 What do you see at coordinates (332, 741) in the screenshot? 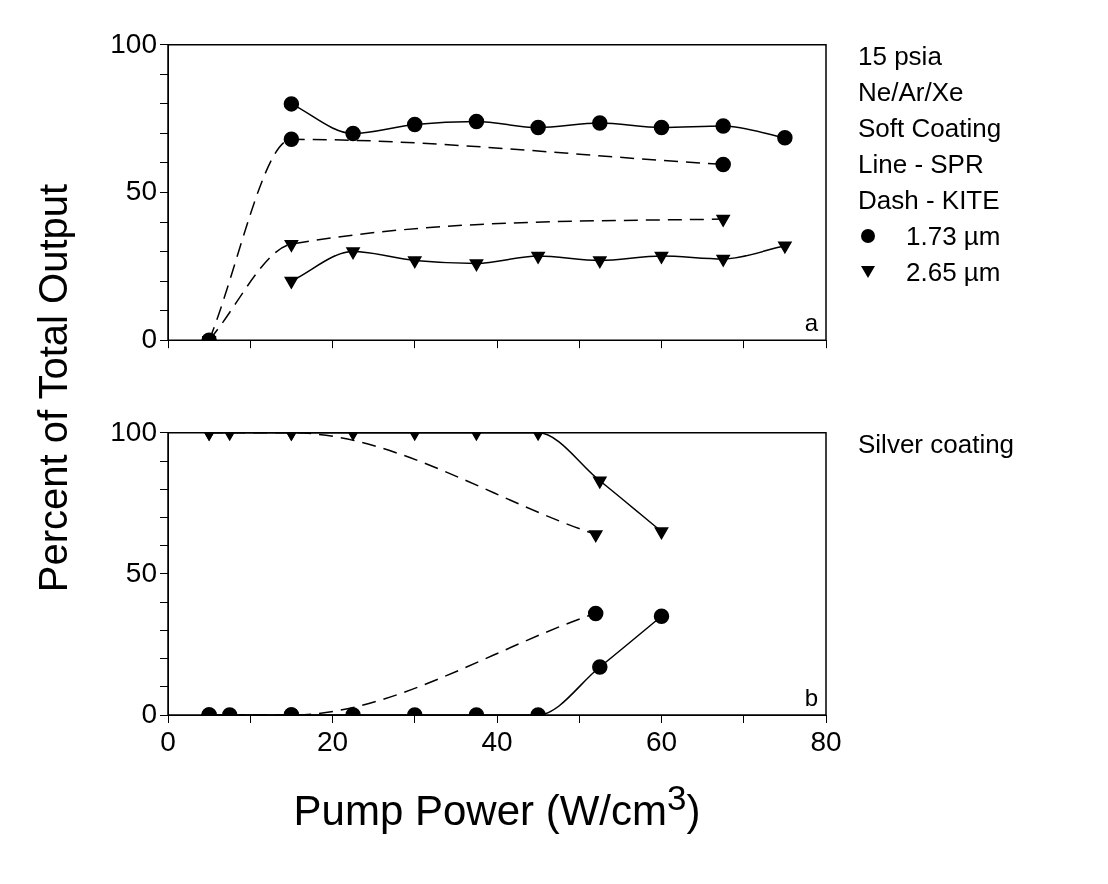
I see `x-tick-label: 20` at bounding box center [332, 741].